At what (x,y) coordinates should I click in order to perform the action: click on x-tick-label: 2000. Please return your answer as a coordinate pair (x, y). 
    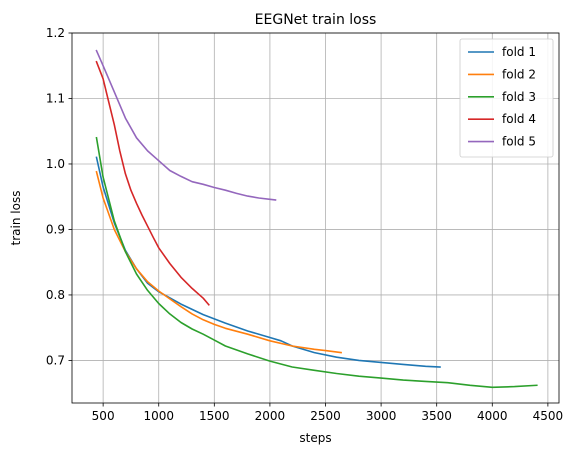
    Looking at the image, I should click on (270, 416).